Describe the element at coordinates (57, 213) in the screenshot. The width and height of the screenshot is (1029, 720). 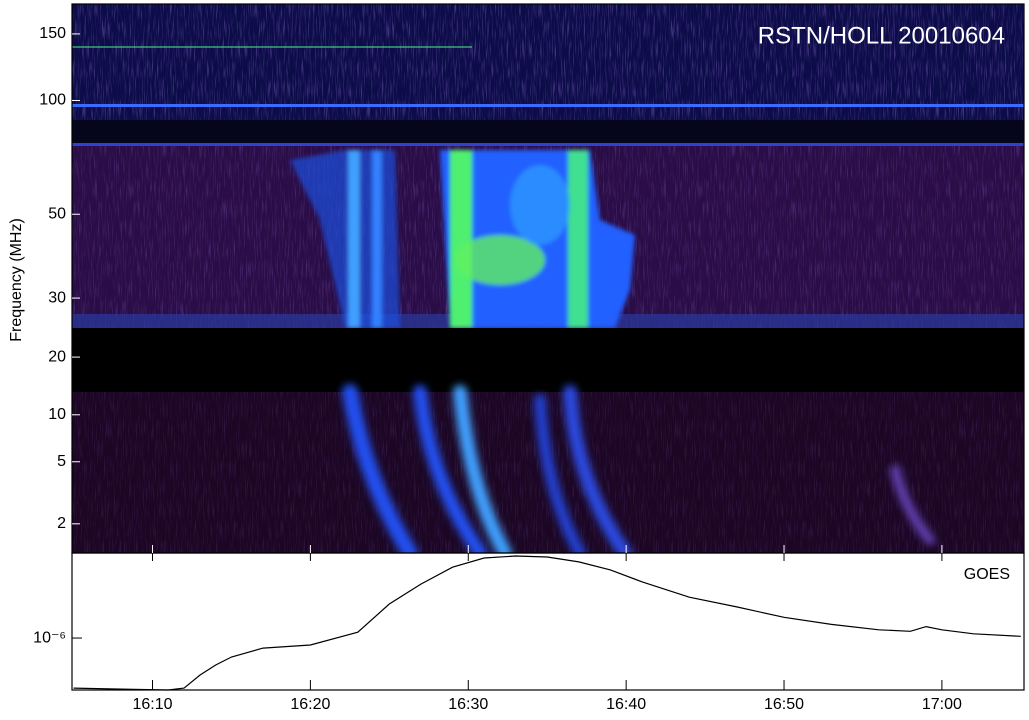
I see `y-tick-label: 50` at that location.